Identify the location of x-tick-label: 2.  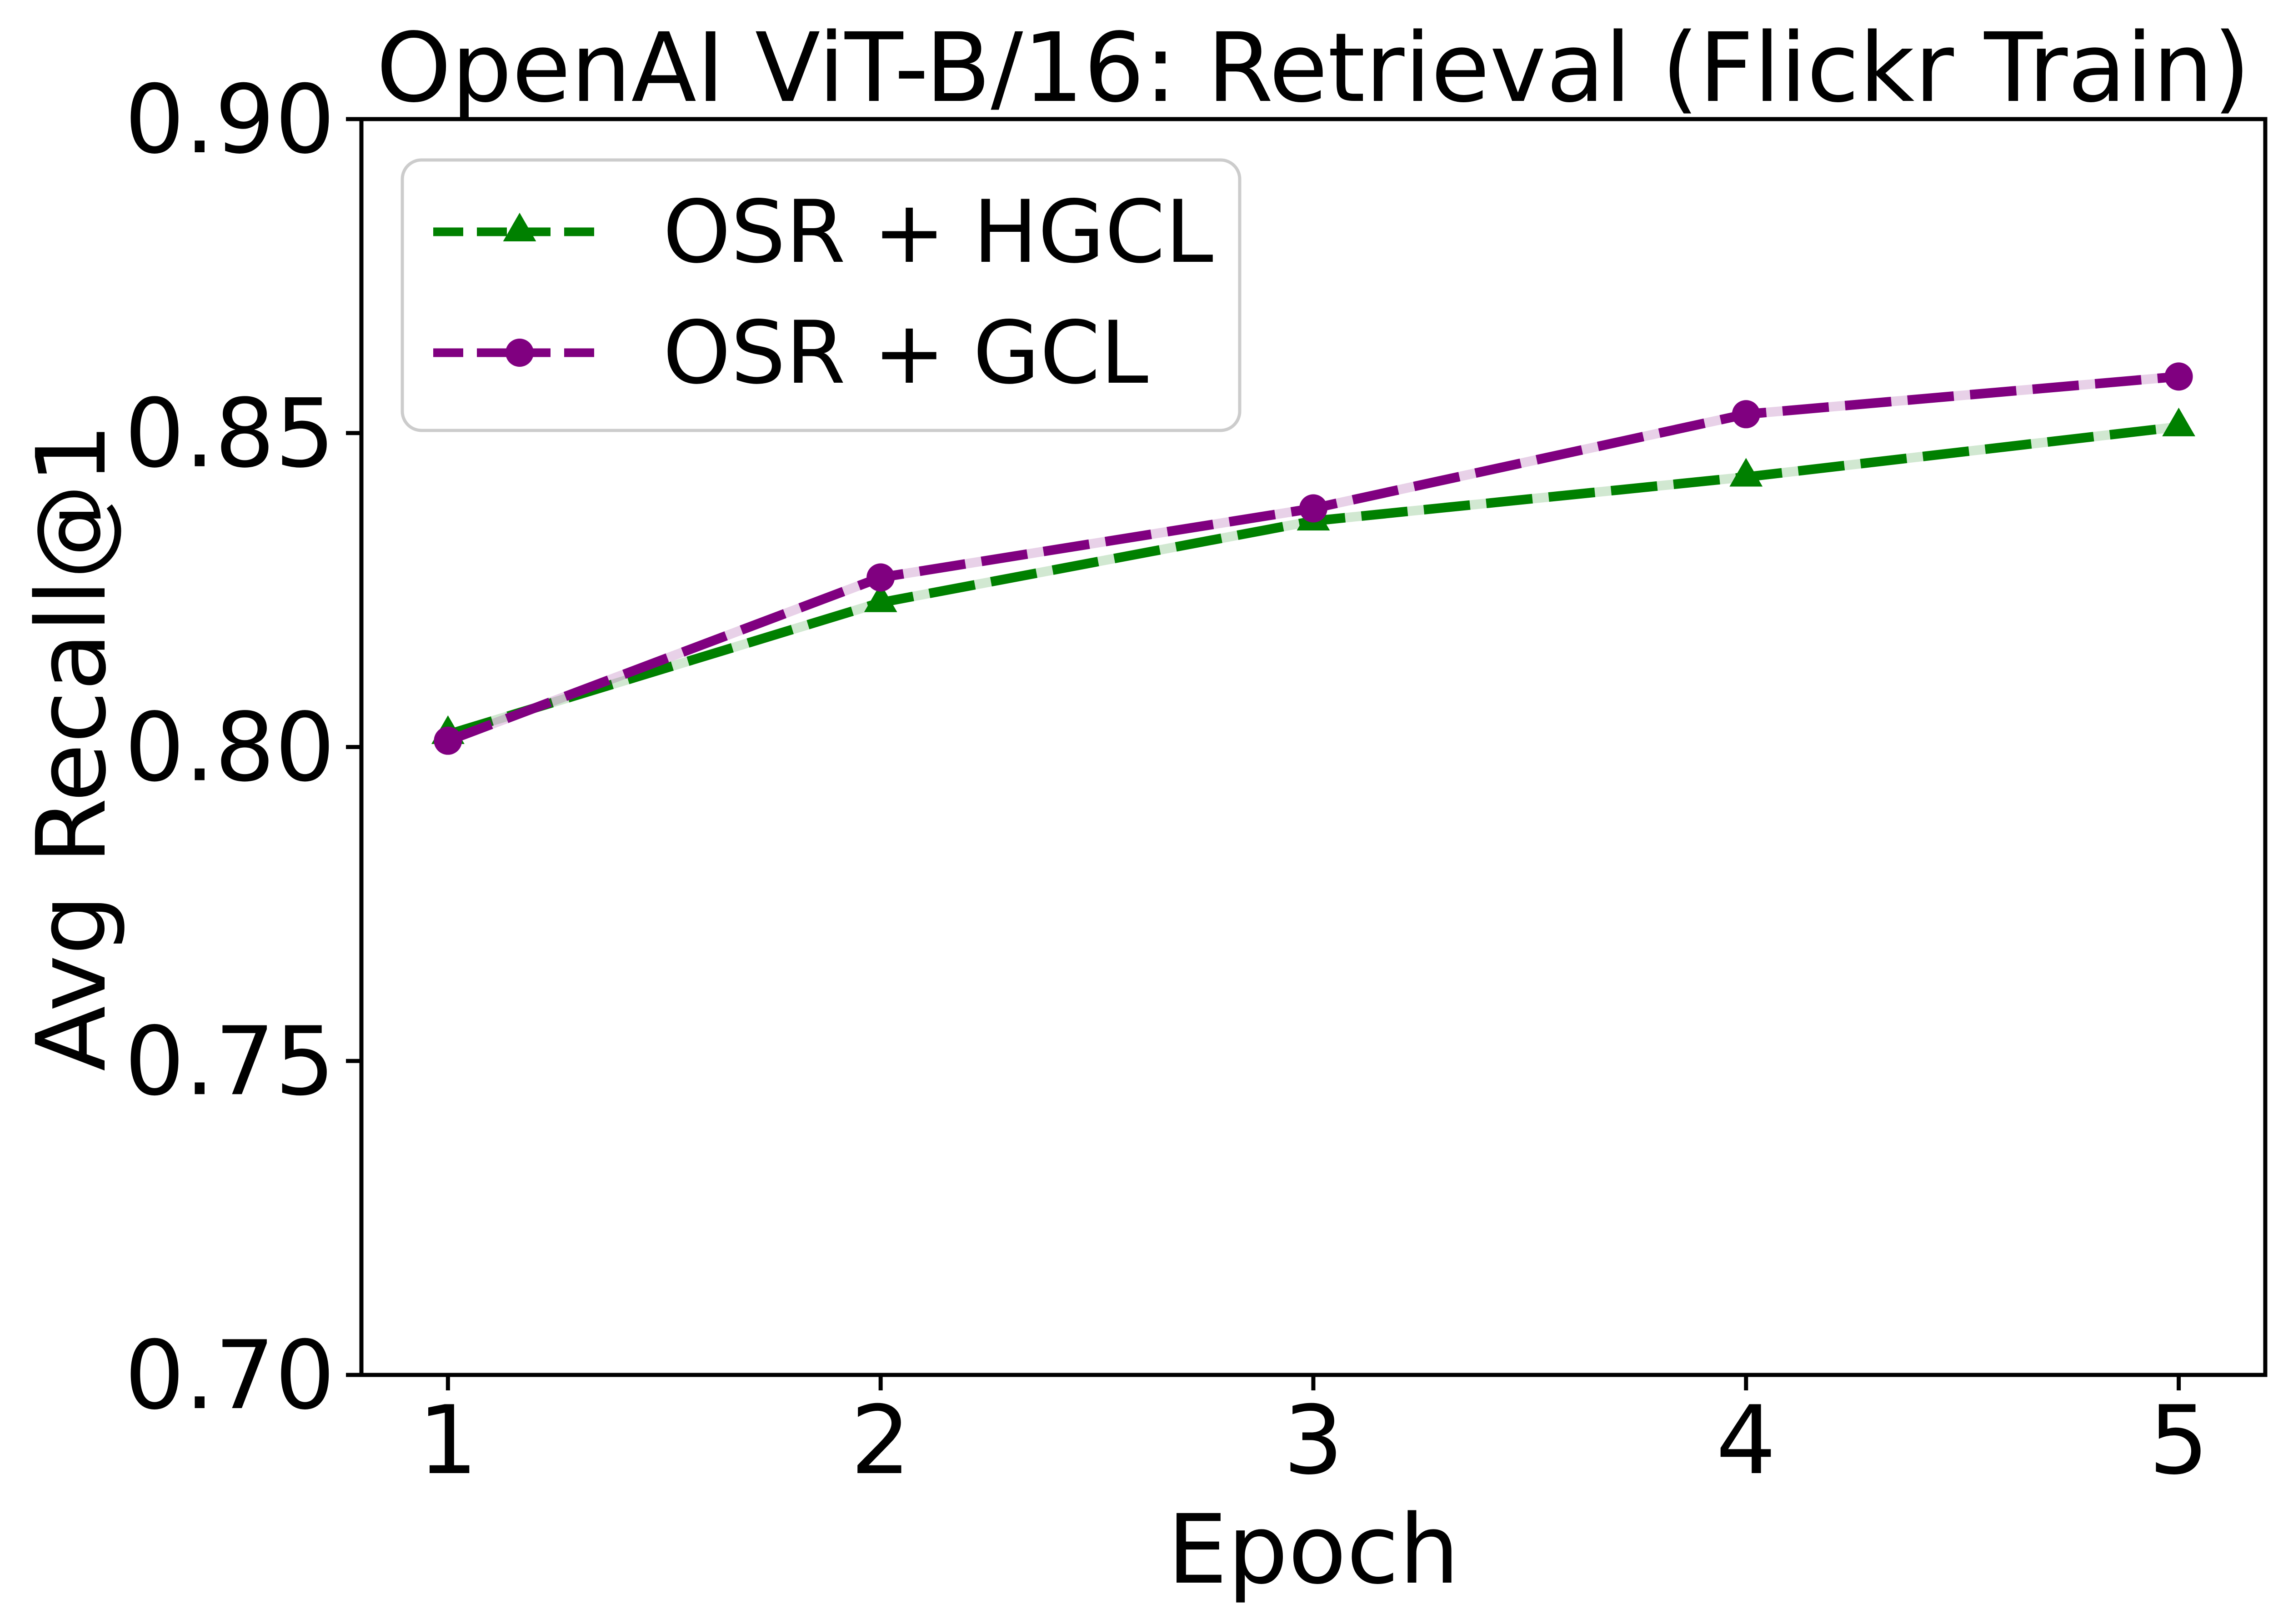
(881, 1441).